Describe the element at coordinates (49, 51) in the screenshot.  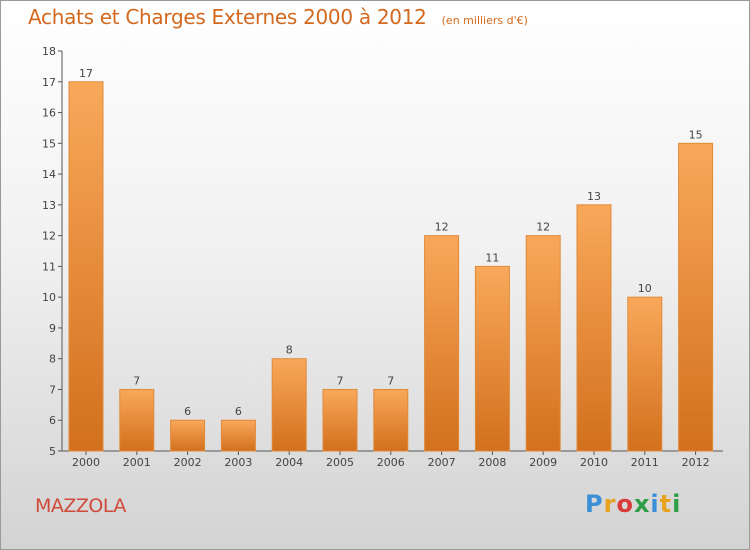
I see `y-tick-label: 18` at that location.